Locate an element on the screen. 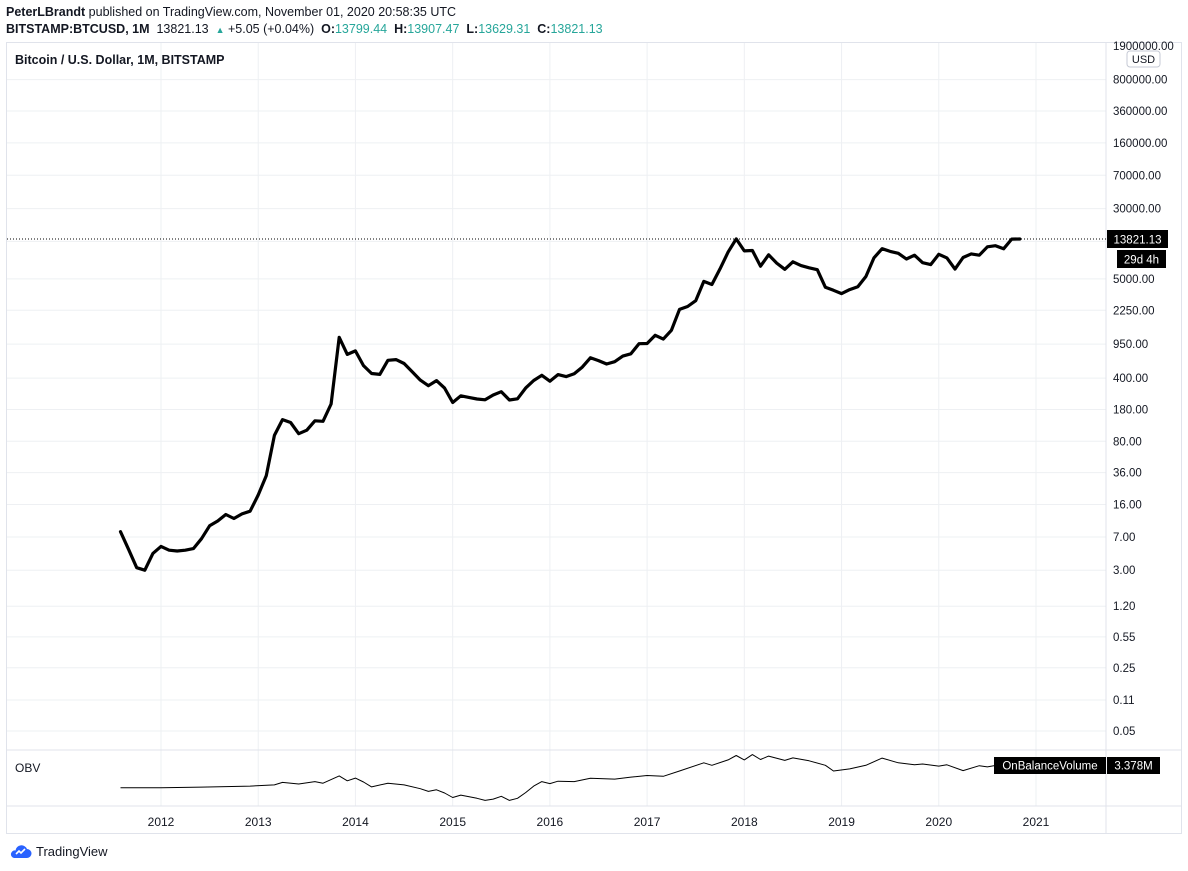 Image resolution: width=1188 pixels, height=871 pixels. y-tick-label: 160000.00 is located at coordinates (1140, 144).